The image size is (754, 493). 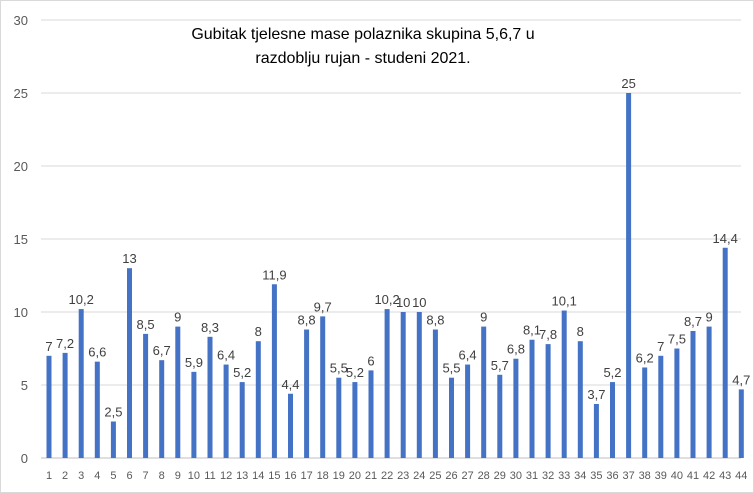 I want to click on data-label: 7,2, so click(x=65, y=343).